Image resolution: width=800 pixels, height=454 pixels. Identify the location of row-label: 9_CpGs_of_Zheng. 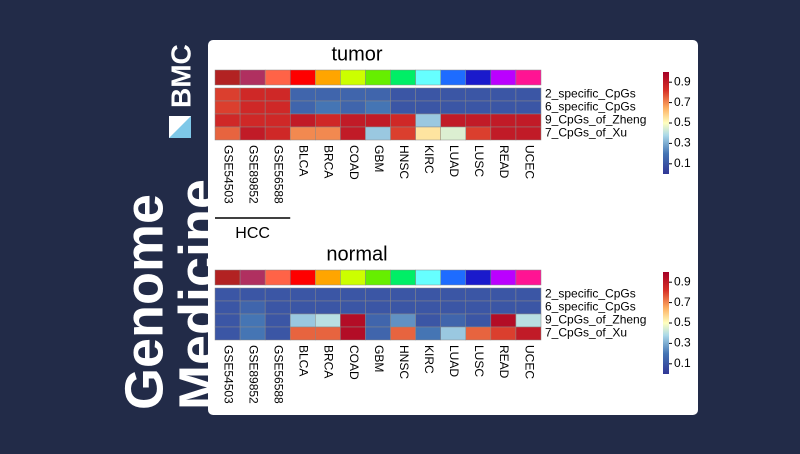
(595, 320).